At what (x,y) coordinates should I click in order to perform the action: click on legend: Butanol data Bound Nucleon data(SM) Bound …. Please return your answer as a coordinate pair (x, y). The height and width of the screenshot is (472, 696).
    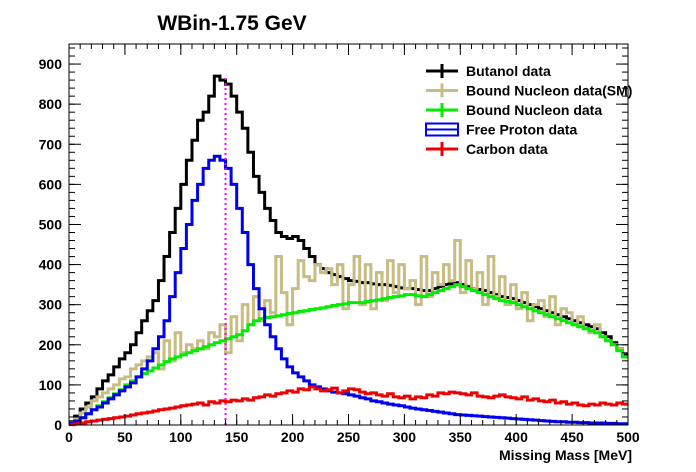
    Looking at the image, I should click on (528, 110).